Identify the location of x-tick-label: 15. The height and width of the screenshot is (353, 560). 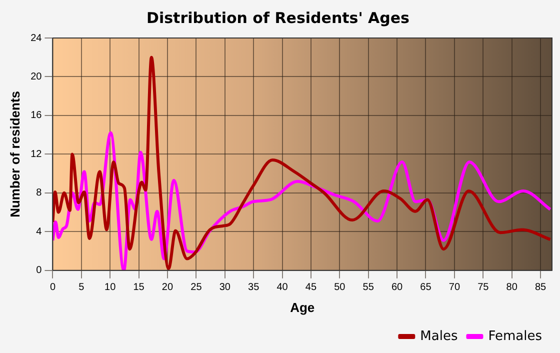
(139, 288).